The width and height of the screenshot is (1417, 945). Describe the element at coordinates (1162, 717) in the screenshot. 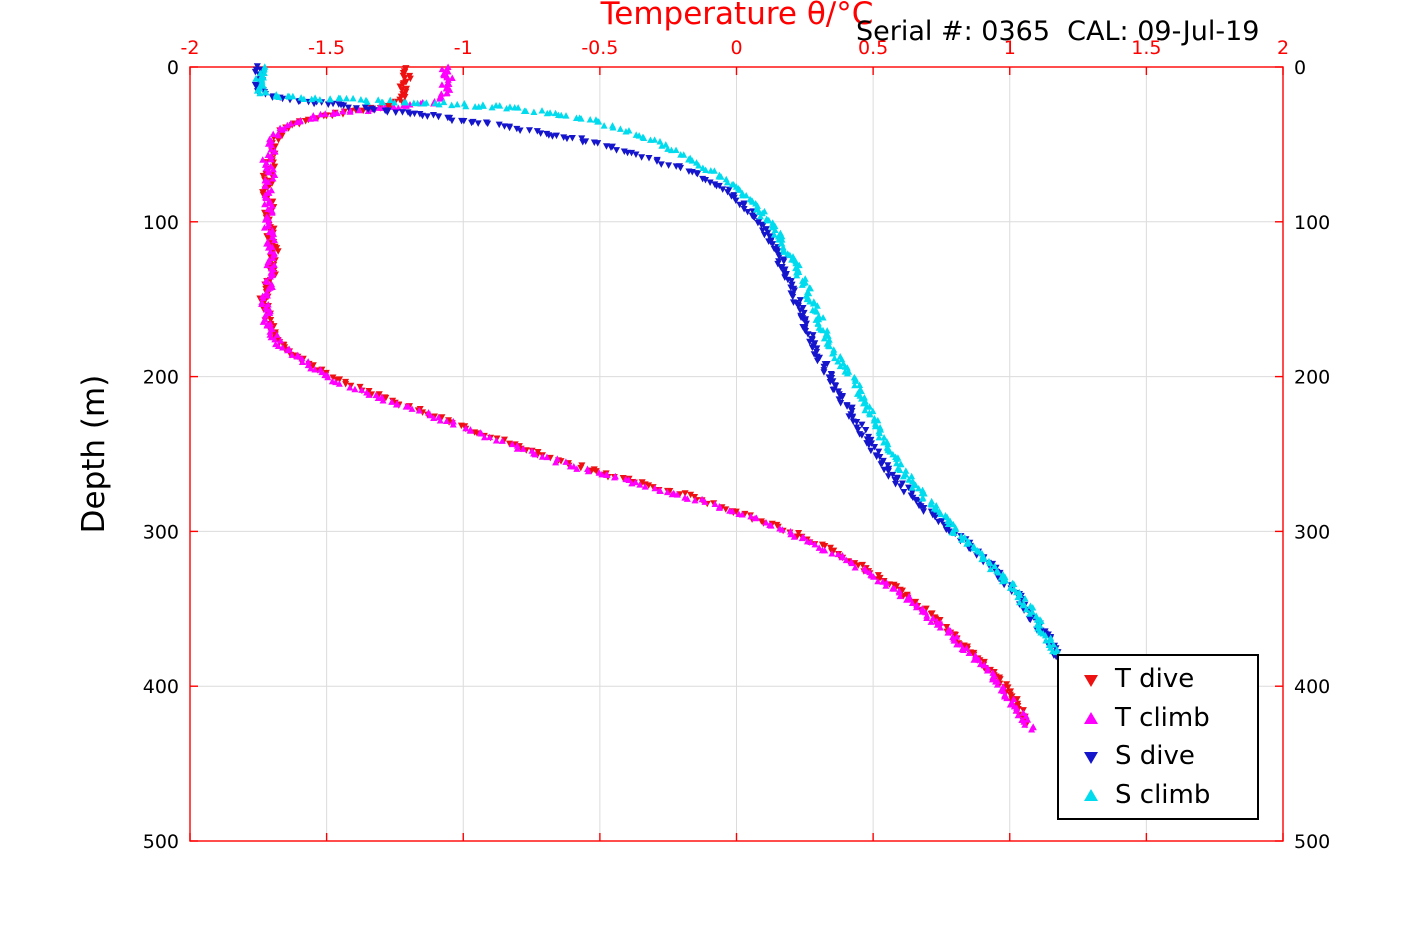

I see `legend-label-t-climb: T climb` at that location.